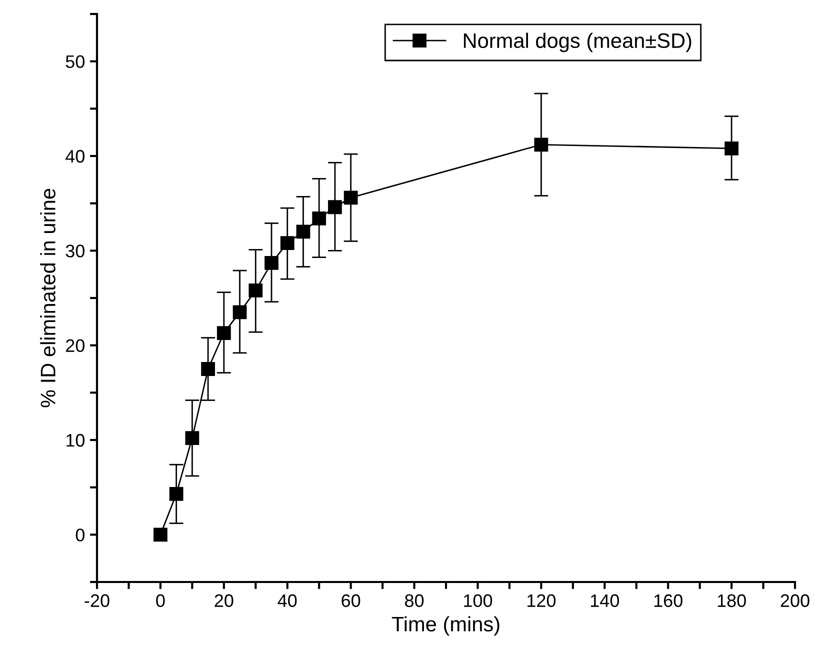 The image size is (816, 668). What do you see at coordinates (795, 601) in the screenshot?
I see `x-tick-label: 200` at bounding box center [795, 601].